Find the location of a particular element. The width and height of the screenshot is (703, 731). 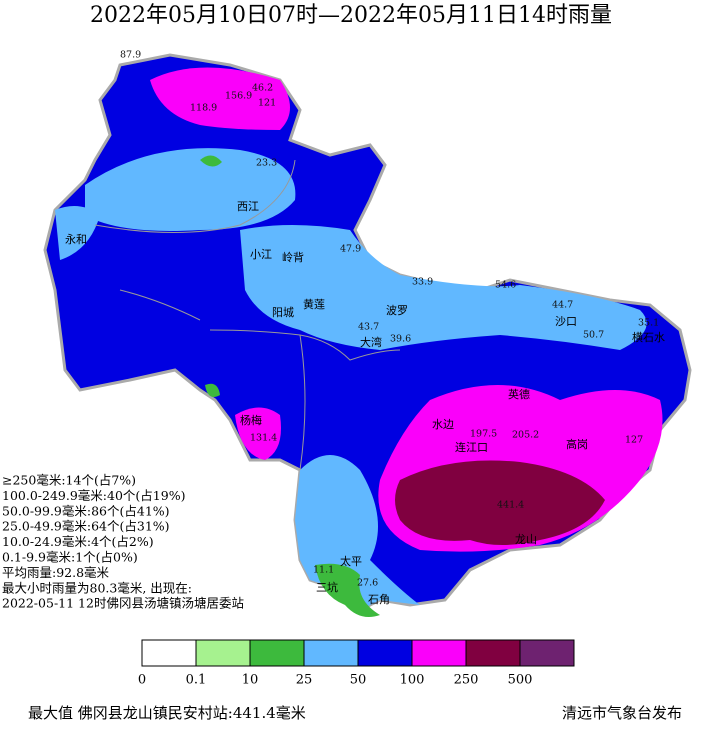

rain-value: 33.9 is located at coordinates (422, 282).